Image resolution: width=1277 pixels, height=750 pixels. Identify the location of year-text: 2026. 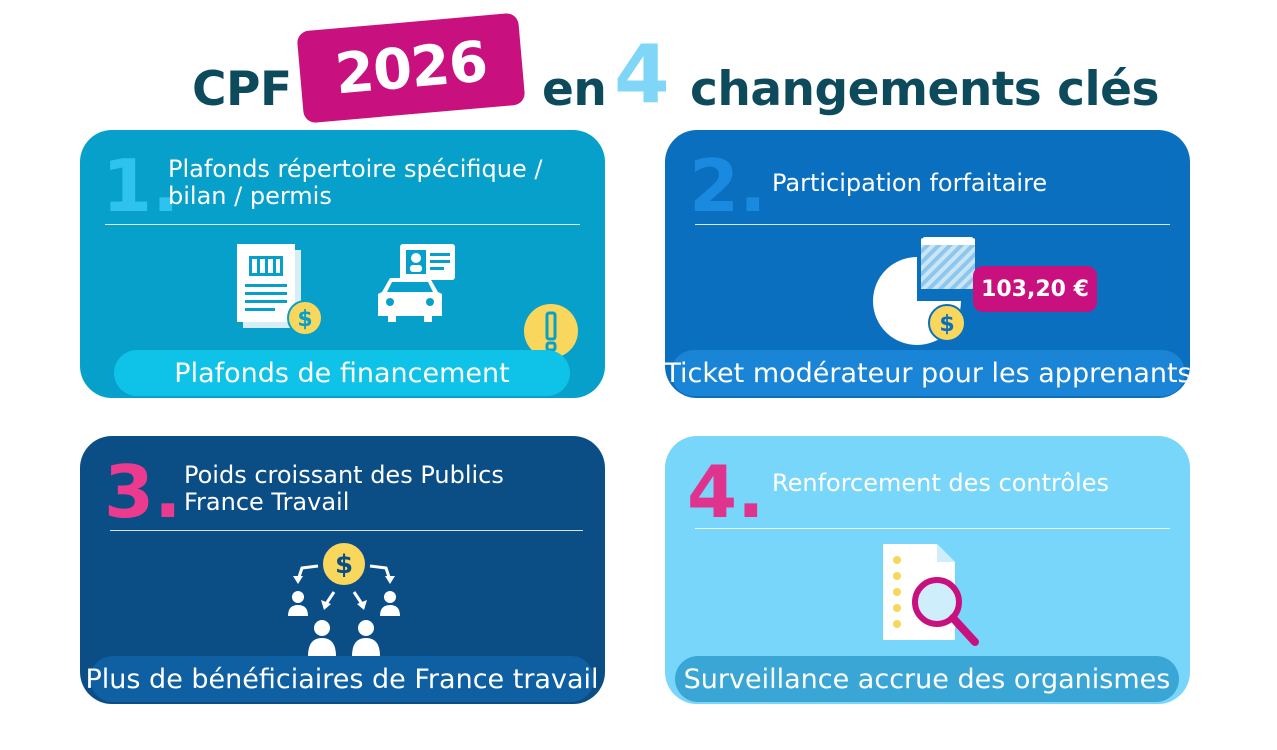
(411, 68).